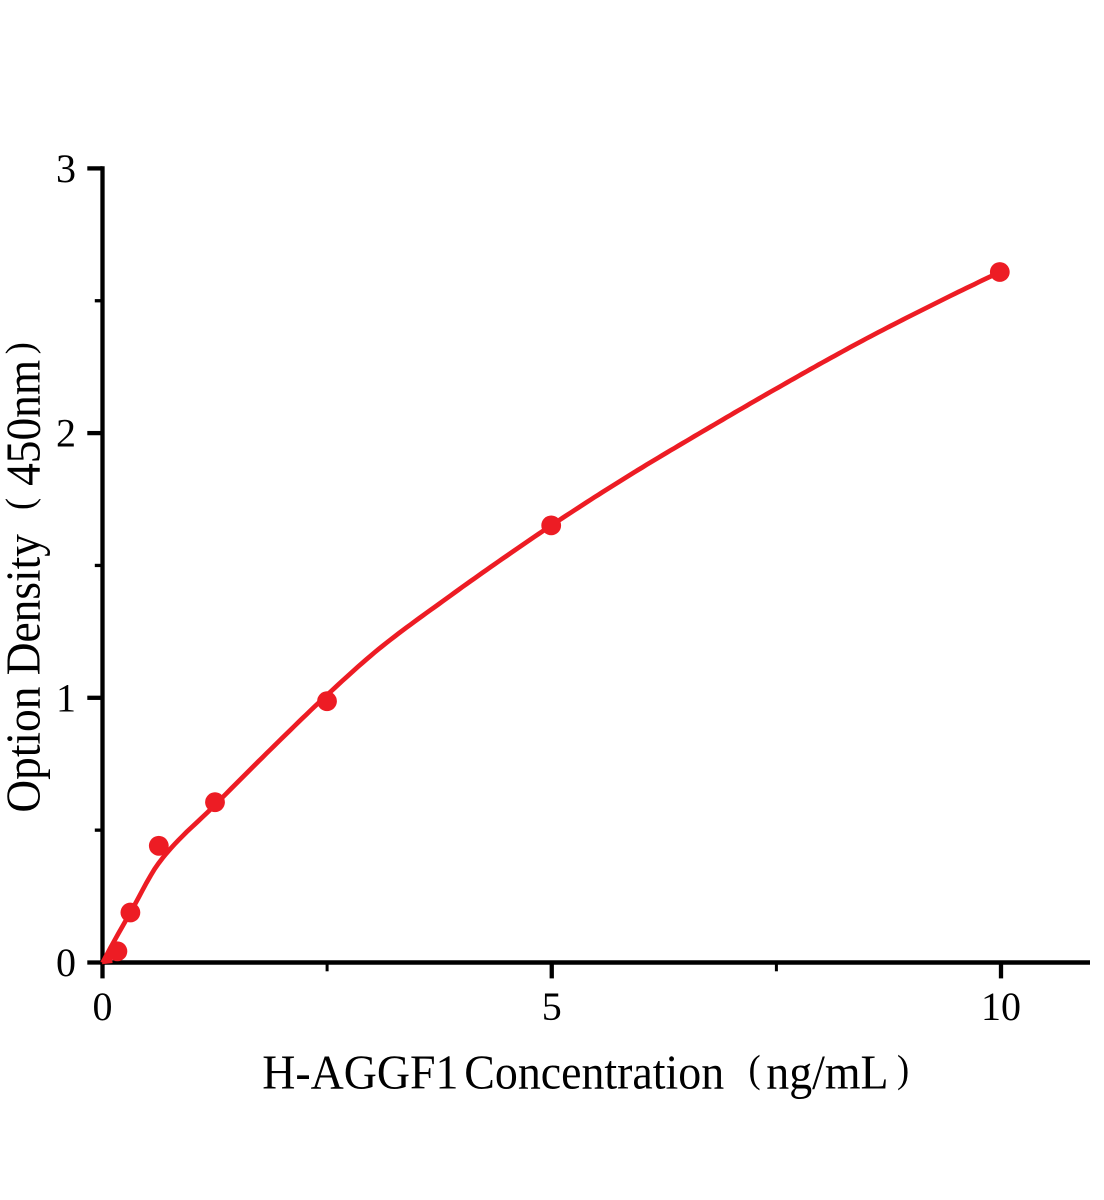 This screenshot has height=1200, width=1104. What do you see at coordinates (1001, 1006) in the screenshot?
I see `svg-text: 10` at bounding box center [1001, 1006].